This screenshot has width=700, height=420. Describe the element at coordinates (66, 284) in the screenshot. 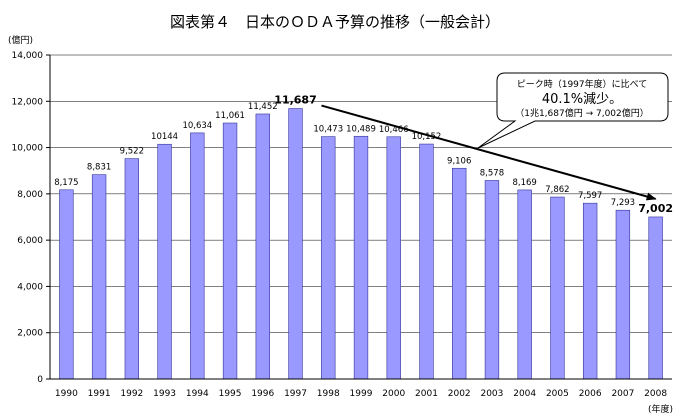

I see `bar-1990` at that location.